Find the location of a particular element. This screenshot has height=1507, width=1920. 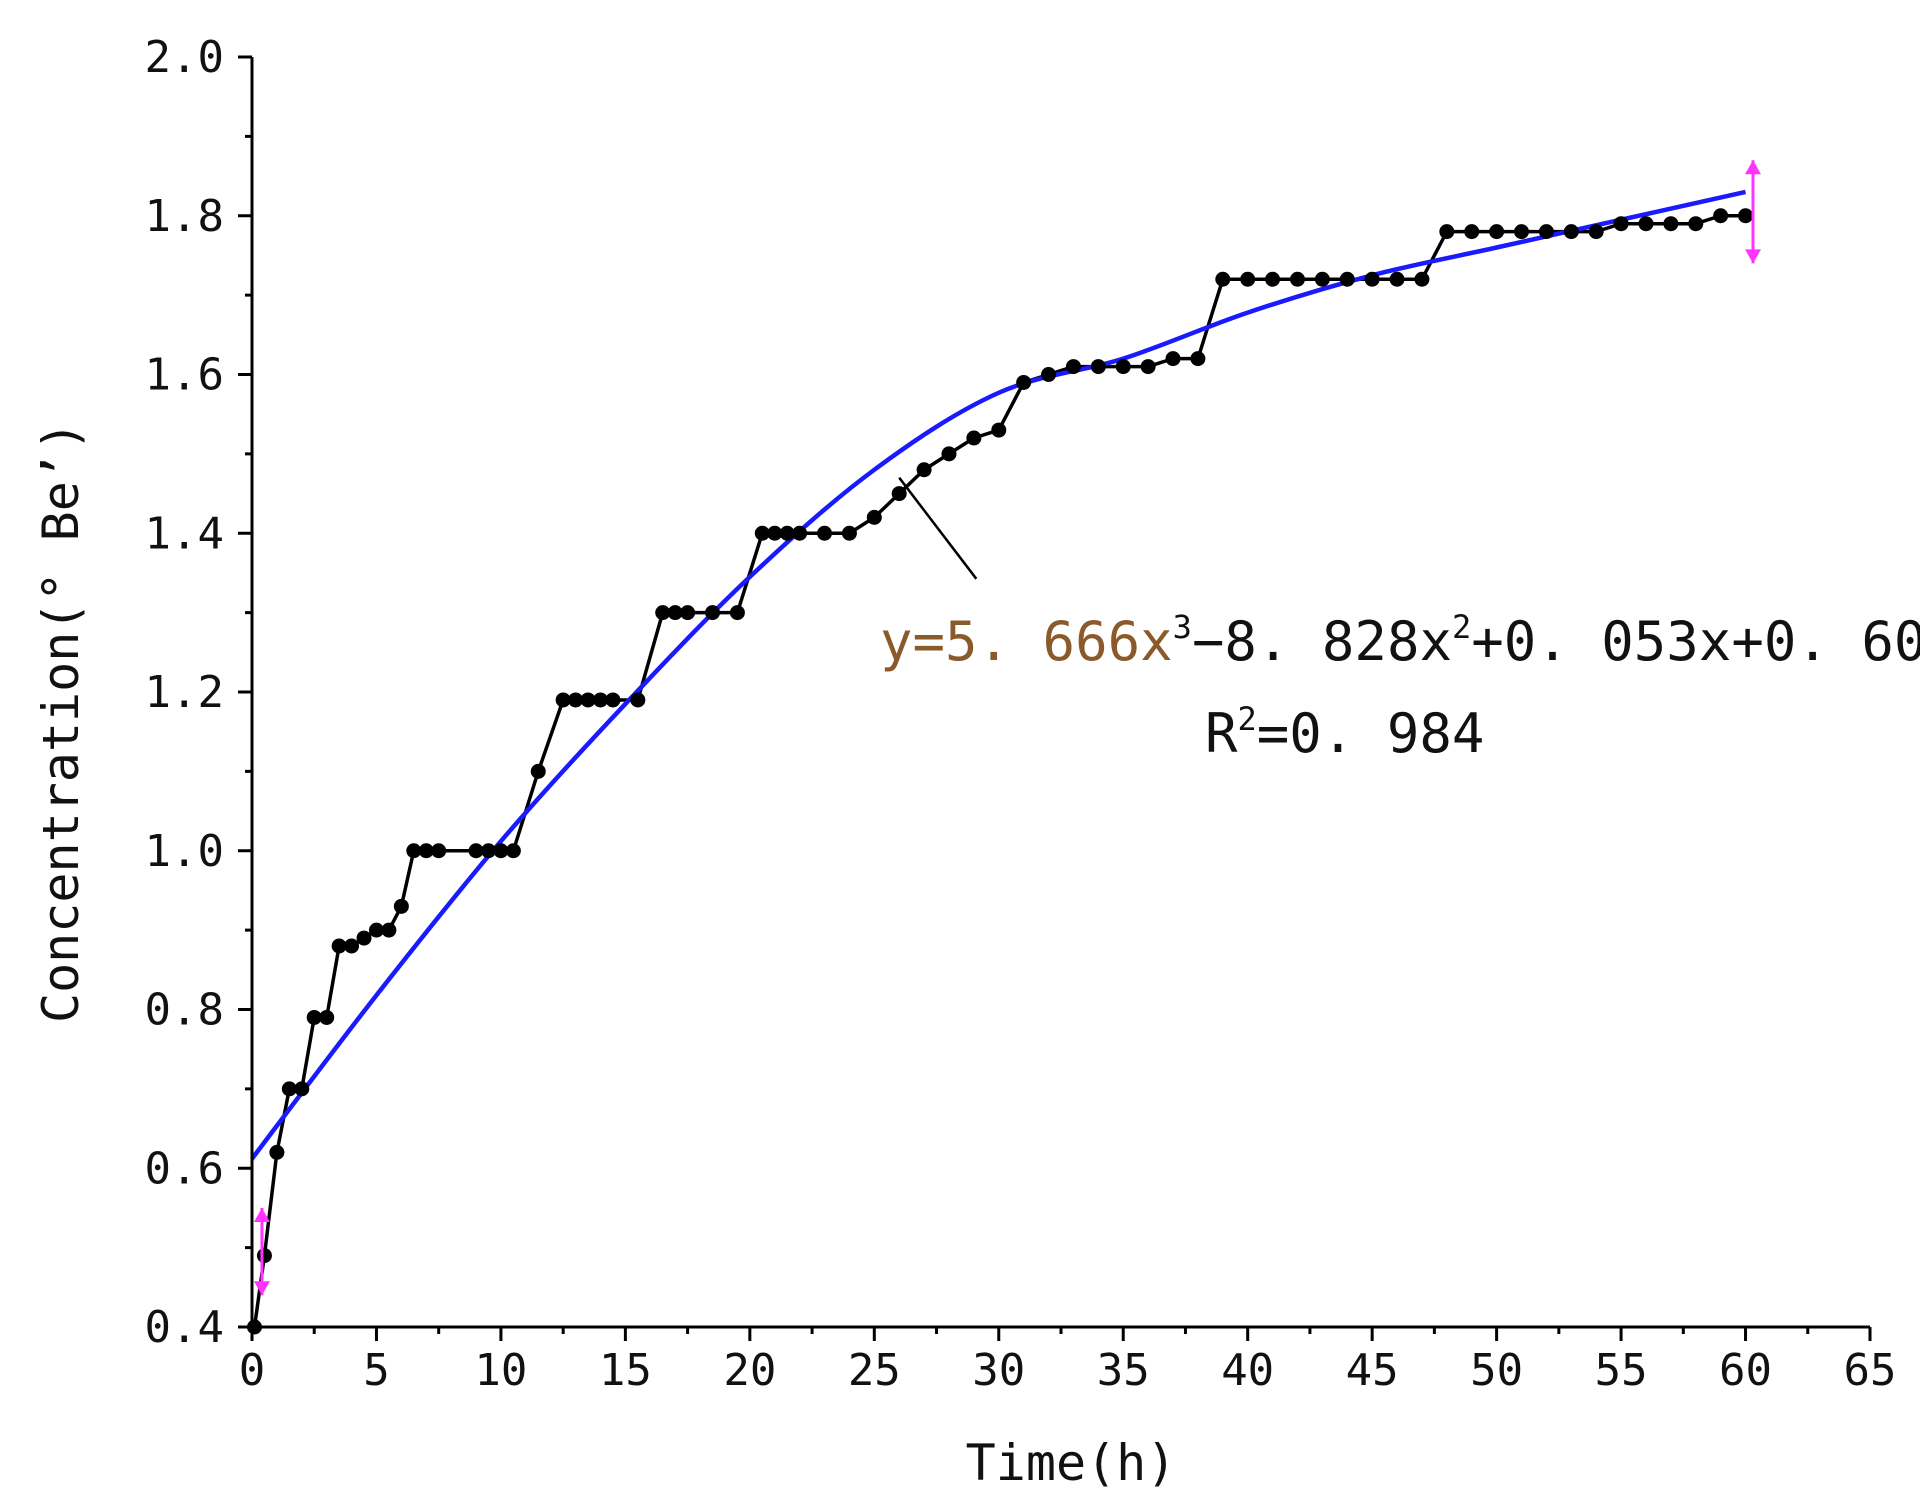

x-tick-label: 60 is located at coordinates (1745, 1370).